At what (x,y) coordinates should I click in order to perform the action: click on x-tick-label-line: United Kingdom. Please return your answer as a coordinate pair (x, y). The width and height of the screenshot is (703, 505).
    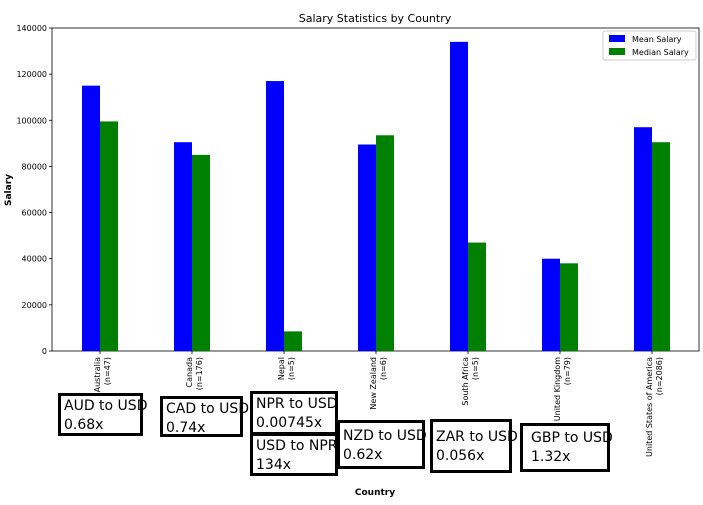
    Looking at the image, I should click on (557, 389).